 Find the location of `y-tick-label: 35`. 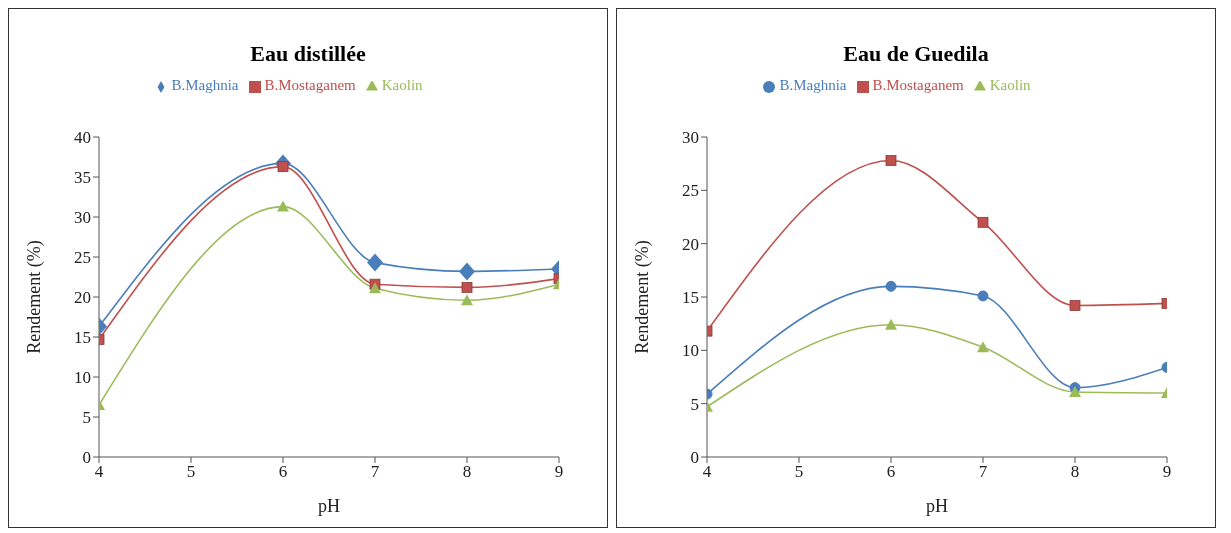

y-tick-label: 35 is located at coordinates (82, 178).